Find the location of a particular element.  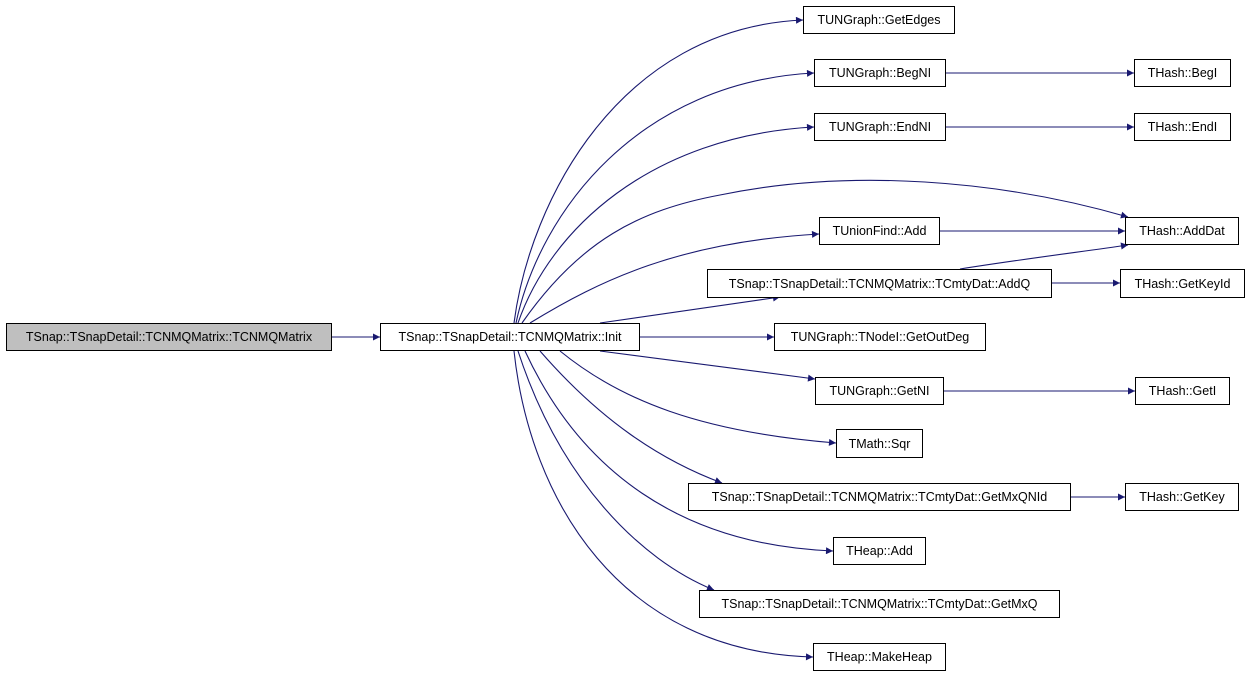

node-make-heap: THeap::MakeHeap is located at coordinates (879, 657).